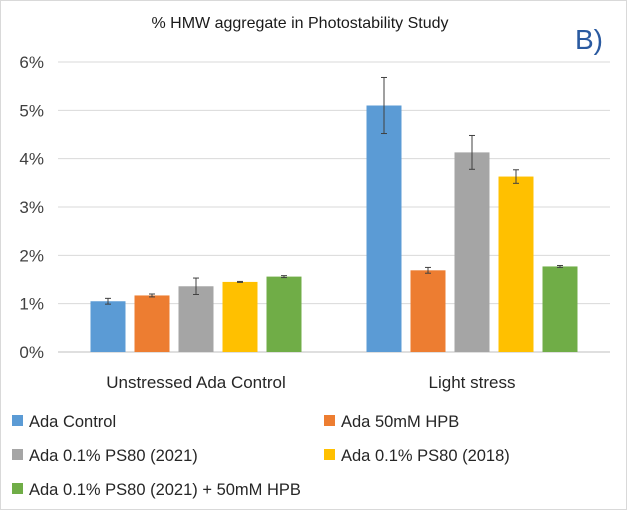 The height and width of the screenshot is (512, 629). Describe the element at coordinates (72, 422) in the screenshot. I see `legend-label: Ada Control` at that location.